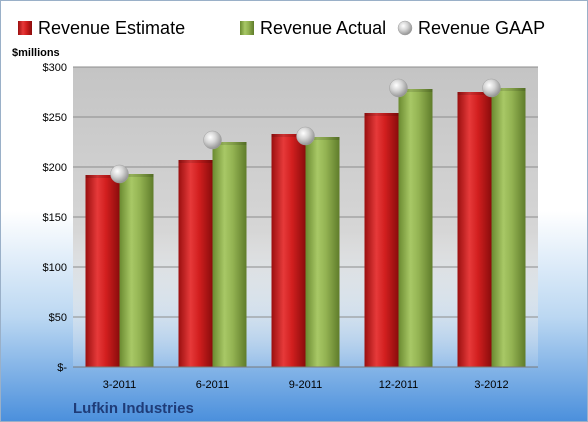  What do you see at coordinates (305, 385) in the screenshot?
I see `x-tick-label: 9-2011` at bounding box center [305, 385].